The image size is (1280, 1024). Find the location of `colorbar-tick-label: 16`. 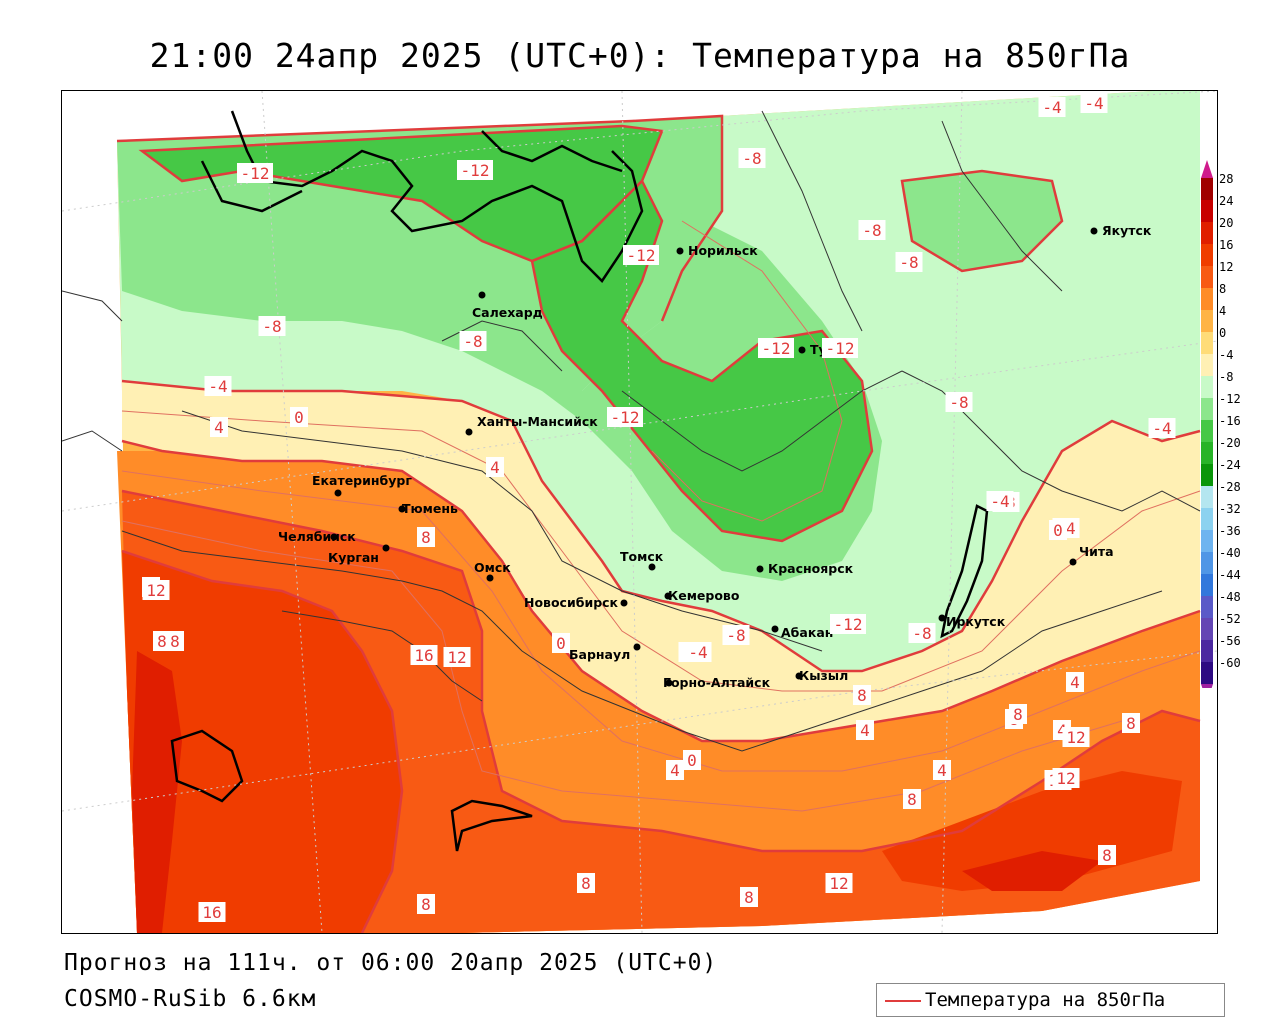

colorbar-tick-label: 16 is located at coordinates (1226, 245).